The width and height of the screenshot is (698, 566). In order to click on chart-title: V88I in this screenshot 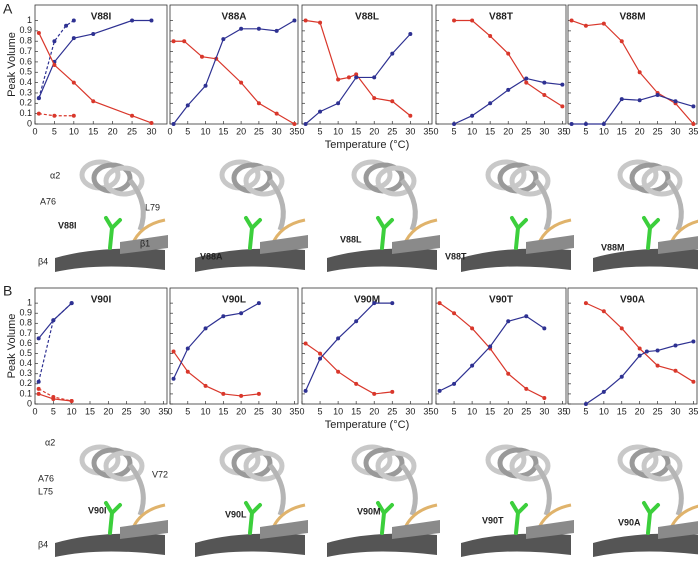, I will do `click(101, 17)`.